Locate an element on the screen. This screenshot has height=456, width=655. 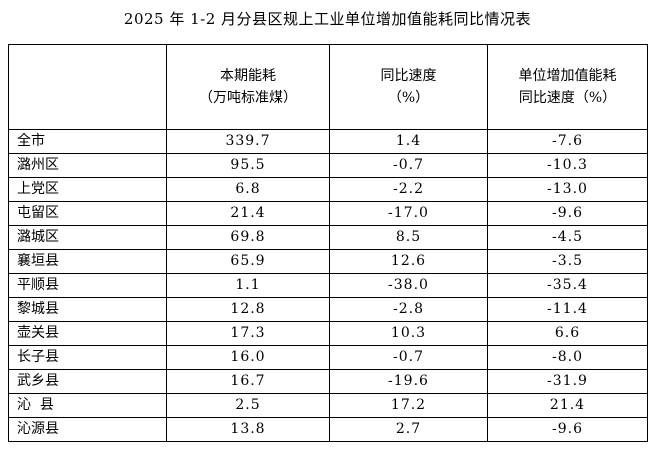
consumption-cell: 21.4 is located at coordinates (248, 213).